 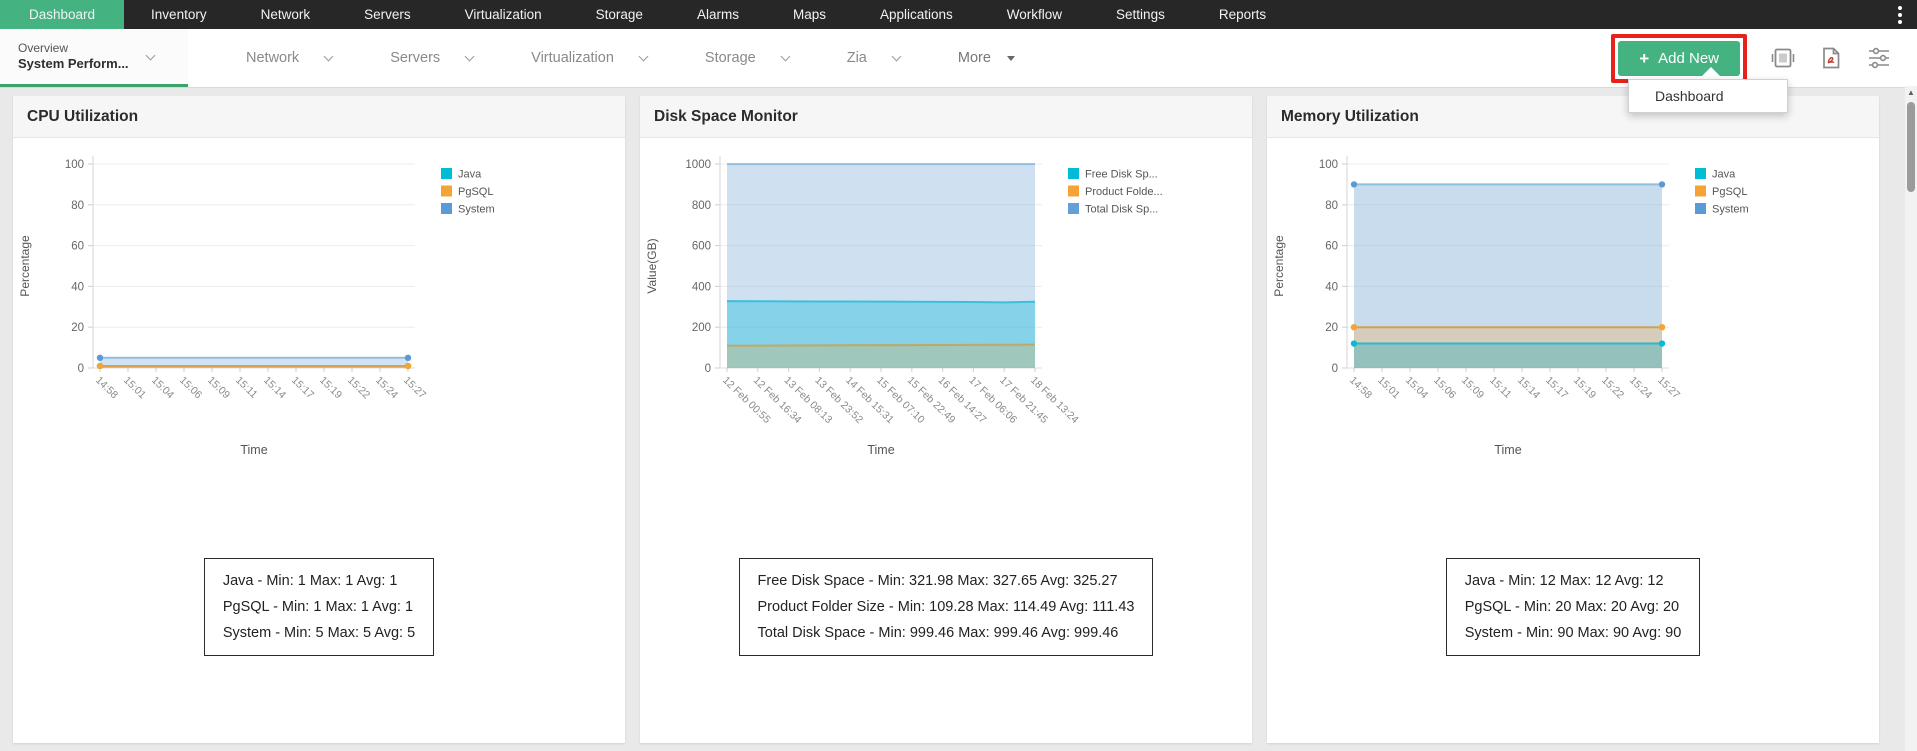 What do you see at coordinates (503, 14) in the screenshot?
I see `nav-item-virtualization: Virtualization` at bounding box center [503, 14].